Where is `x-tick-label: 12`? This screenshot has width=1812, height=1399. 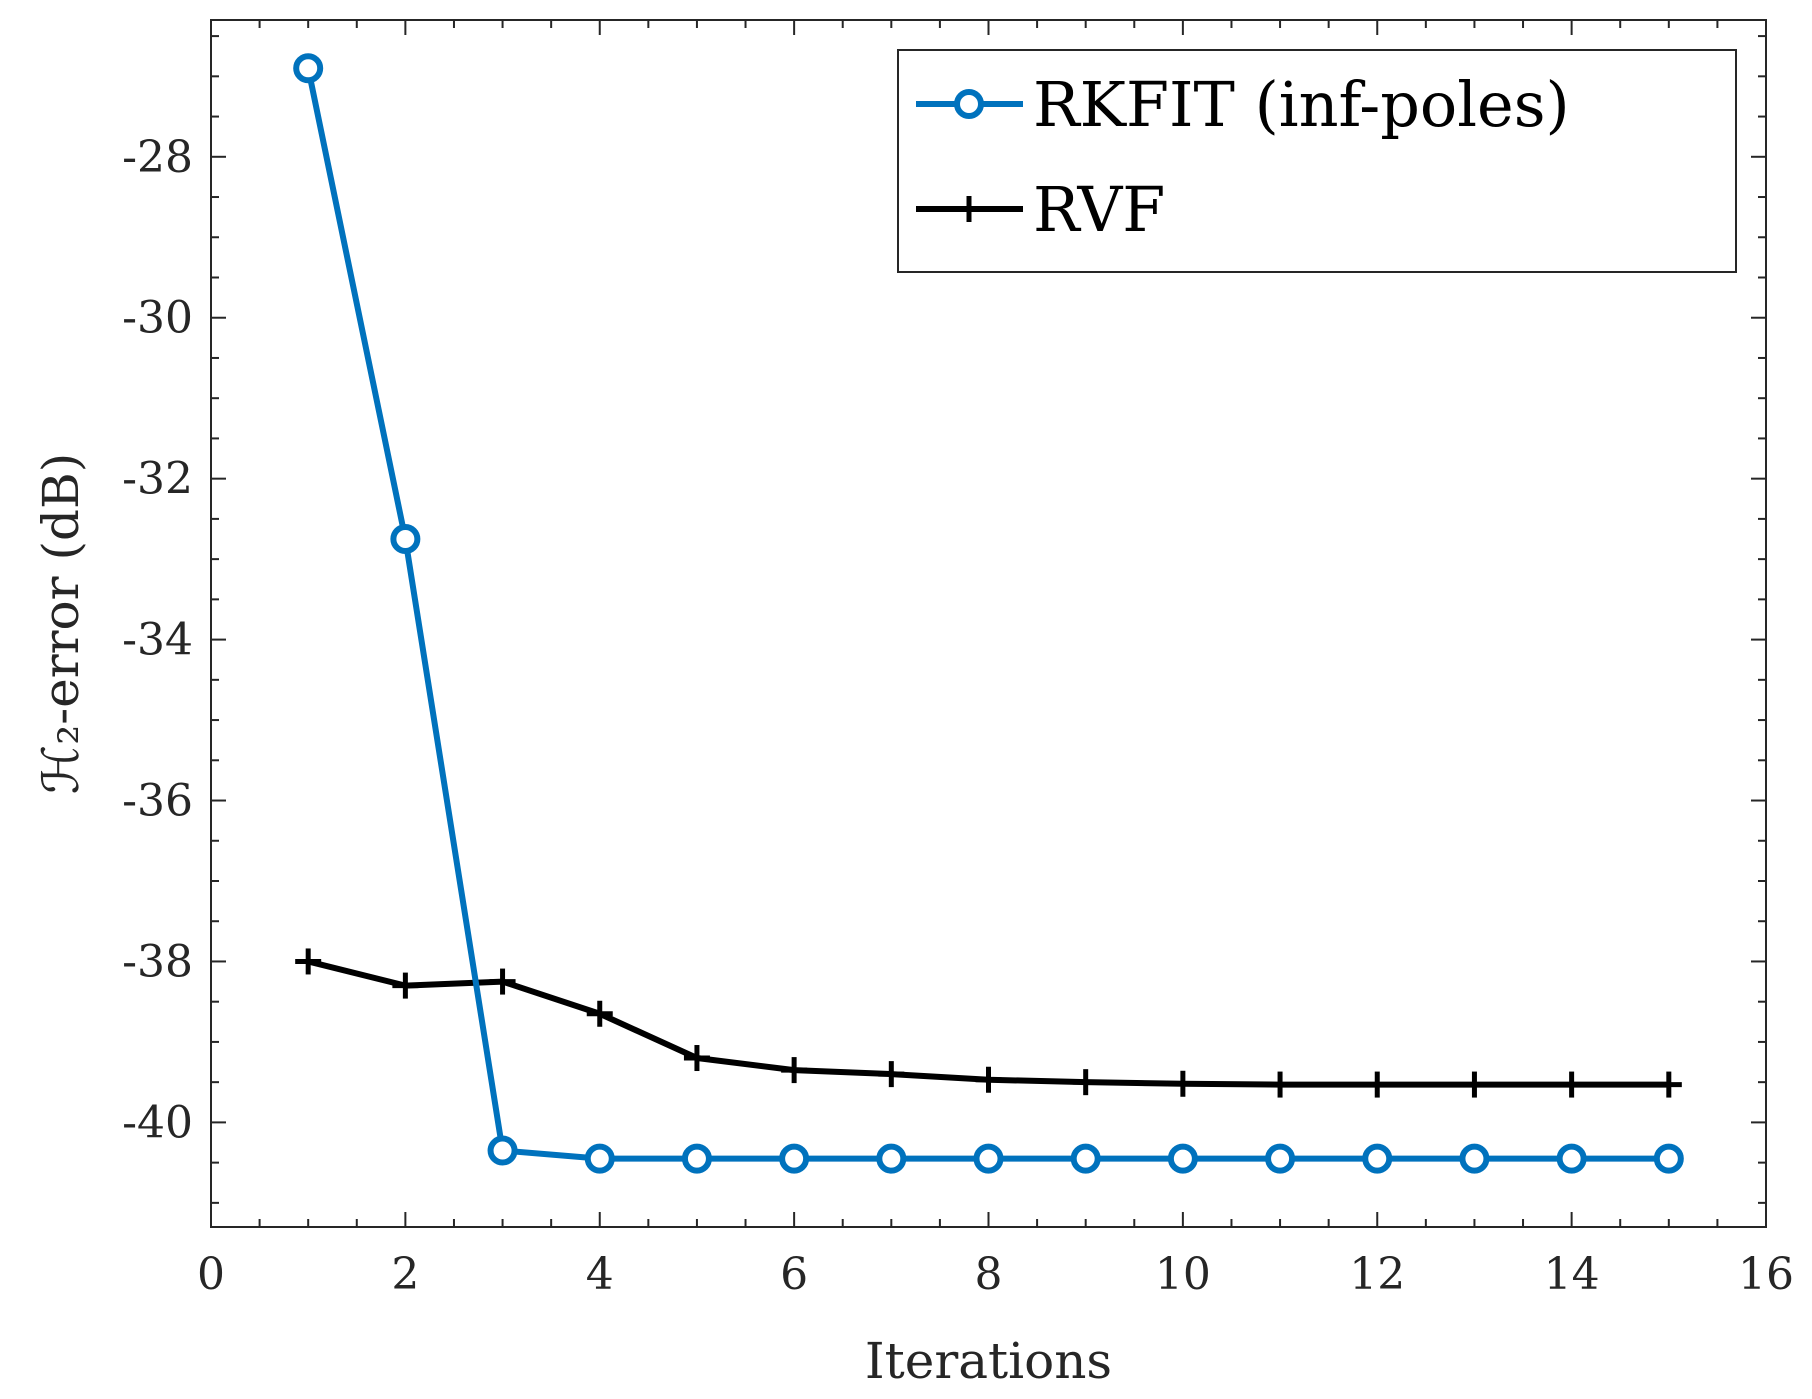
x-tick-label: 12 is located at coordinates (1377, 1274).